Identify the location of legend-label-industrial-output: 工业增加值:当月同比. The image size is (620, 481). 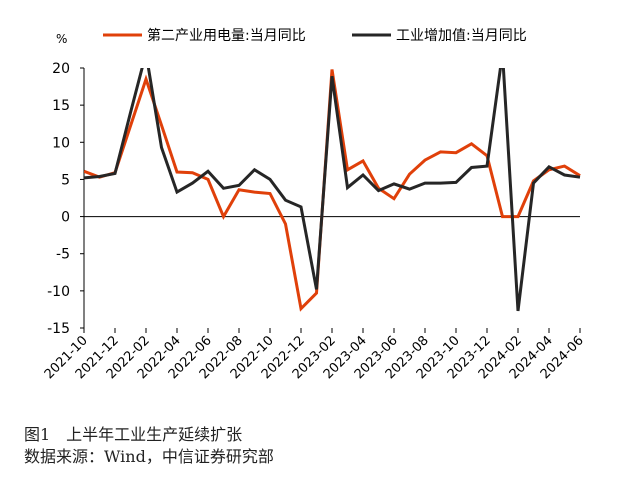
(461, 36).